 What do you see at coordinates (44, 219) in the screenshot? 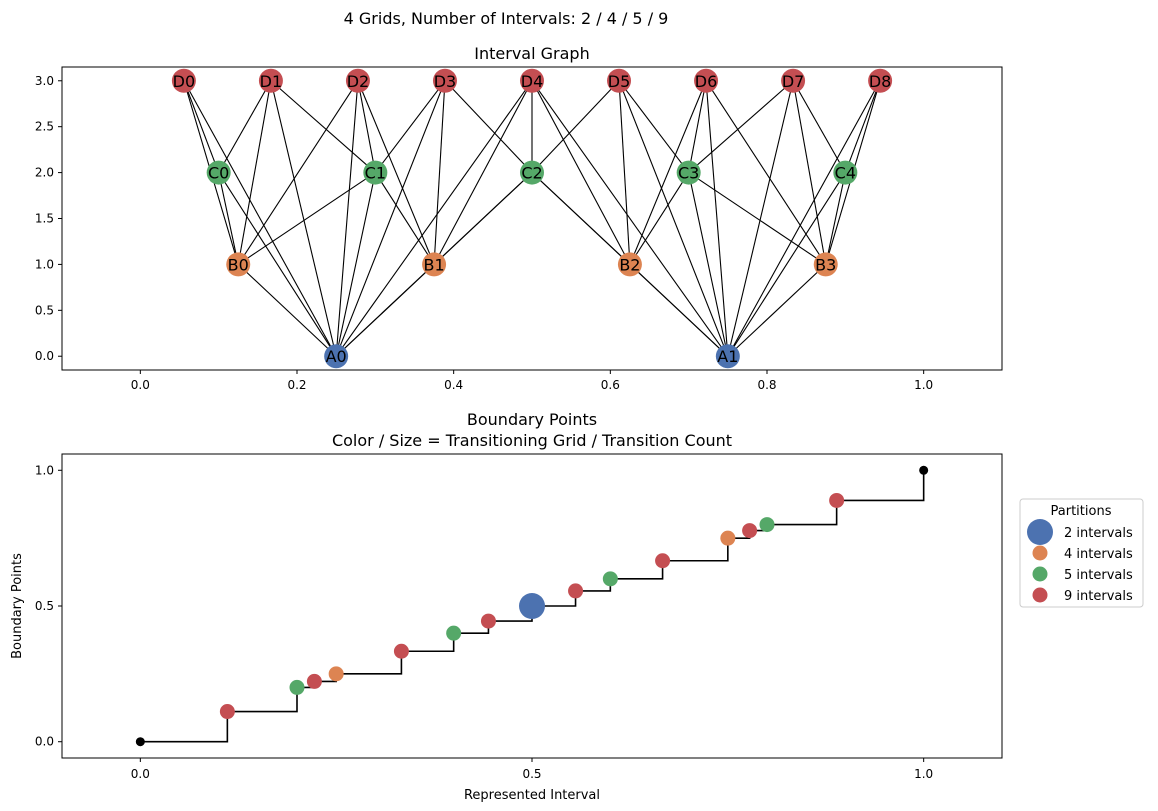
I see `y-tick-label: 1.5` at bounding box center [44, 219].